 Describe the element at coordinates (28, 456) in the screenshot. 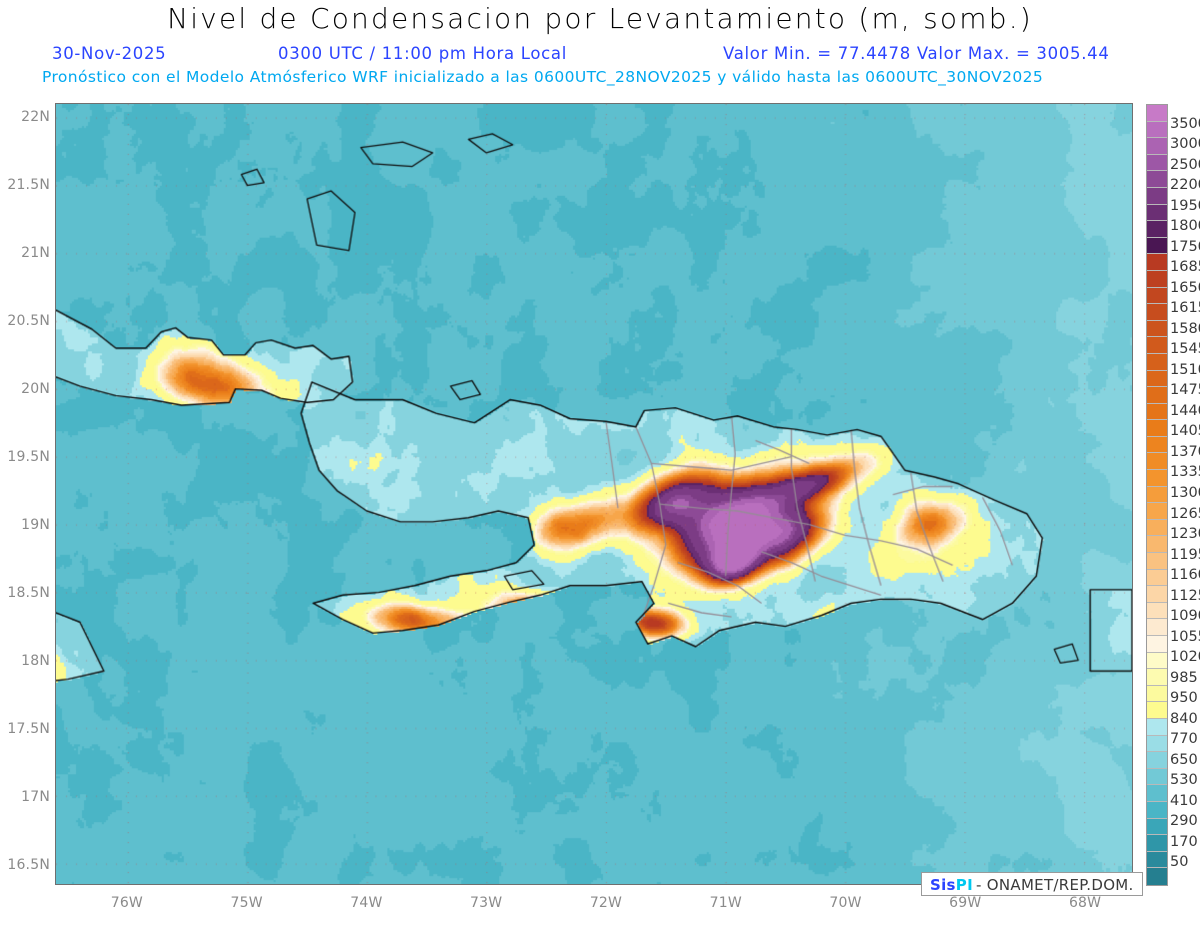

I see `lat-tick-label: 19.5N` at that location.